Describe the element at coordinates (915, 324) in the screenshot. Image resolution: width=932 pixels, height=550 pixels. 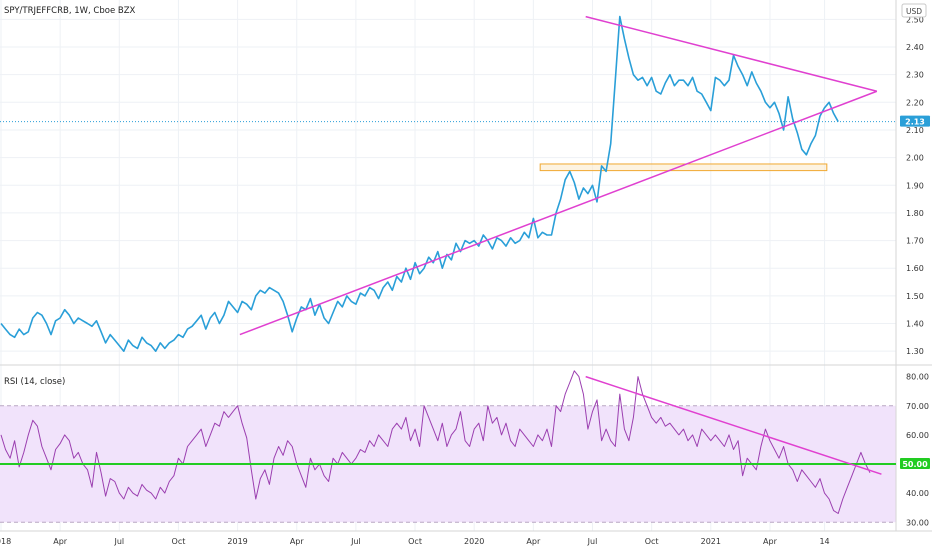
I see `price-tick-label: 1.40` at that location.